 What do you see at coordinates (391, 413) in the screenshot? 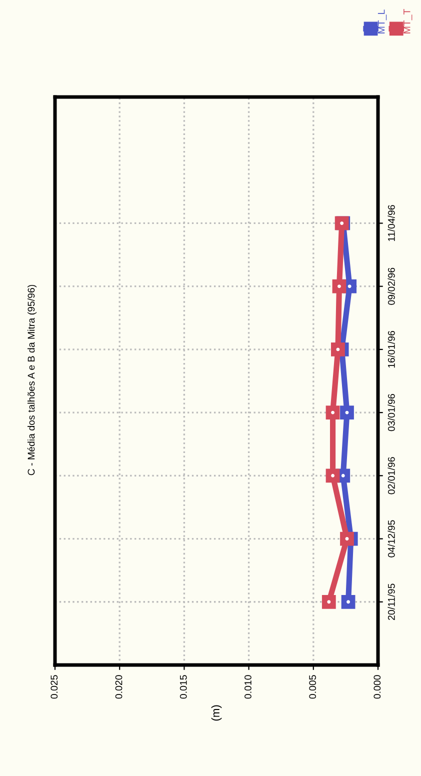
I see `y-tick-label: 03/01/96` at bounding box center [391, 413].